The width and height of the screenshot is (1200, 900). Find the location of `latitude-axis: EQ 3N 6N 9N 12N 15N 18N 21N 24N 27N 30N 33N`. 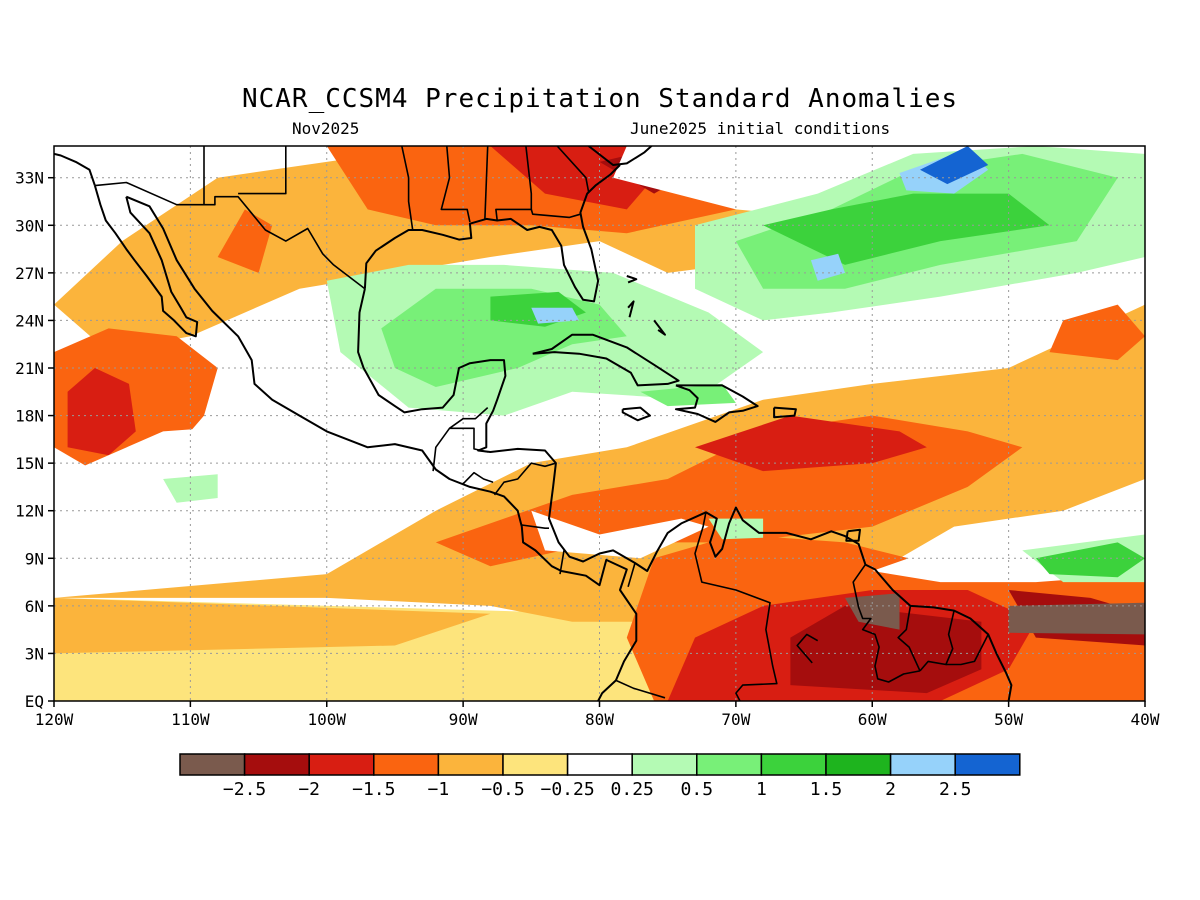

latitude-axis: EQ 3N 6N 9N 12N 15N 18N 21N 24N 27N 30N 33N is located at coordinates (34, 440).